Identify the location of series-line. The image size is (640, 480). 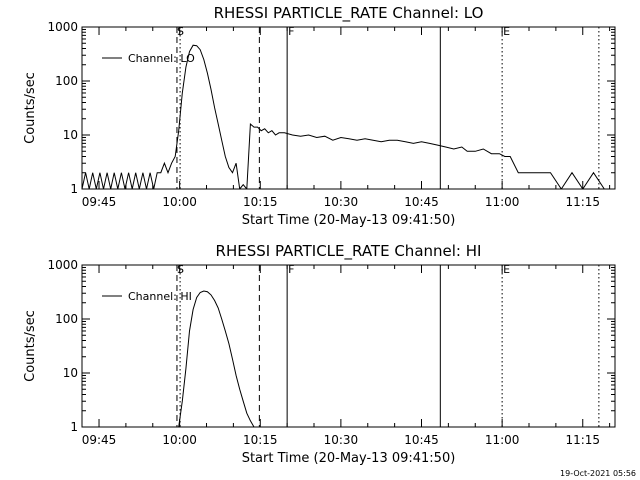
(216, 358).